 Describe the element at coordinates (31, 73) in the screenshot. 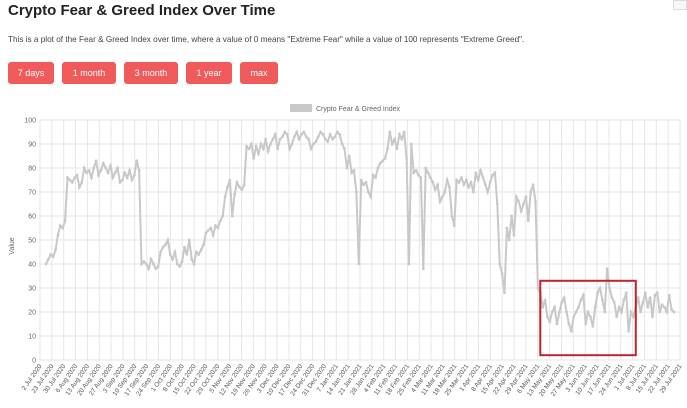

I see `range-7-days-button: 7 days` at that location.